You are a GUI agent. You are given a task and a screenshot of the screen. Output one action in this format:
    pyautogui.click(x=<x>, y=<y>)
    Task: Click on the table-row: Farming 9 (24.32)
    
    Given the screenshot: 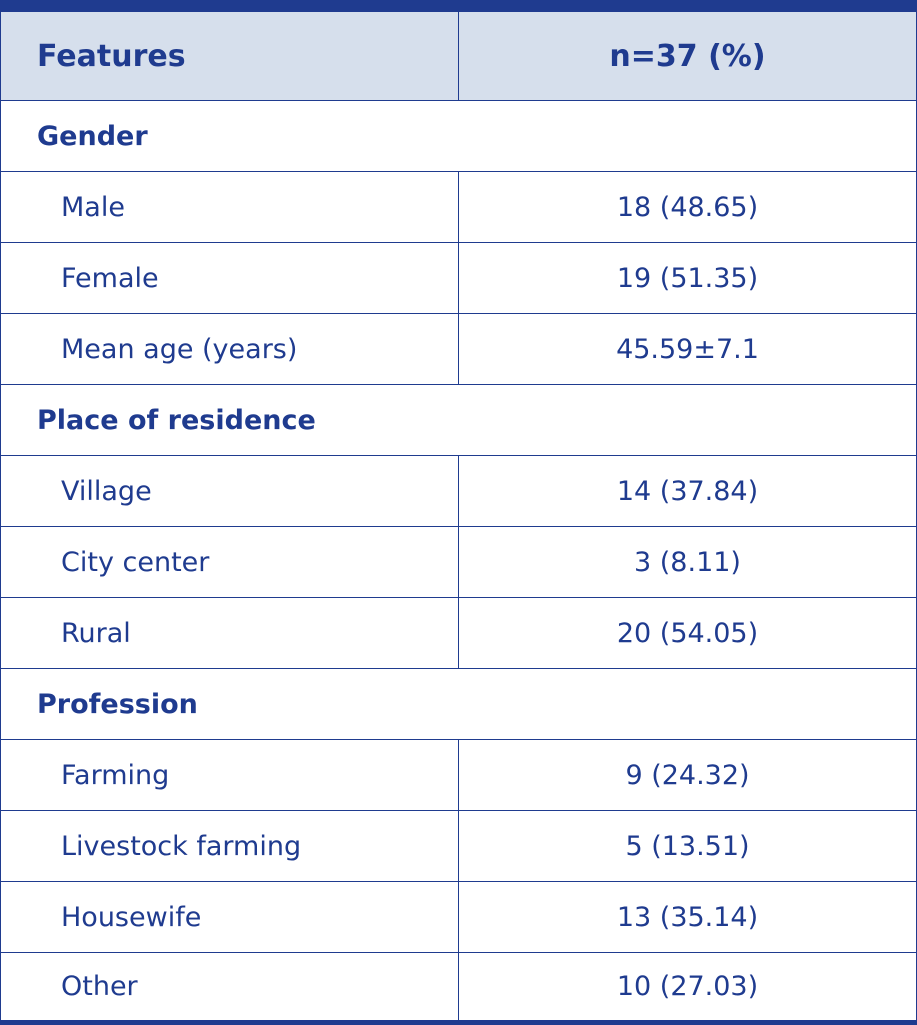 What is the action you would take?
    pyautogui.click(x=458, y=775)
    